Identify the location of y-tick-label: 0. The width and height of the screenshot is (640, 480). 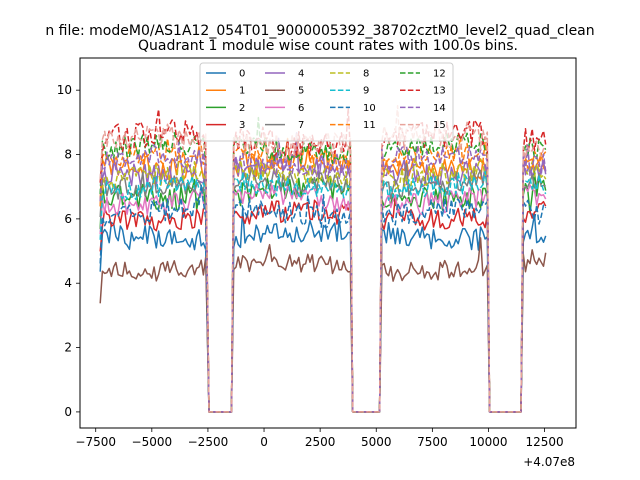
(68, 412).